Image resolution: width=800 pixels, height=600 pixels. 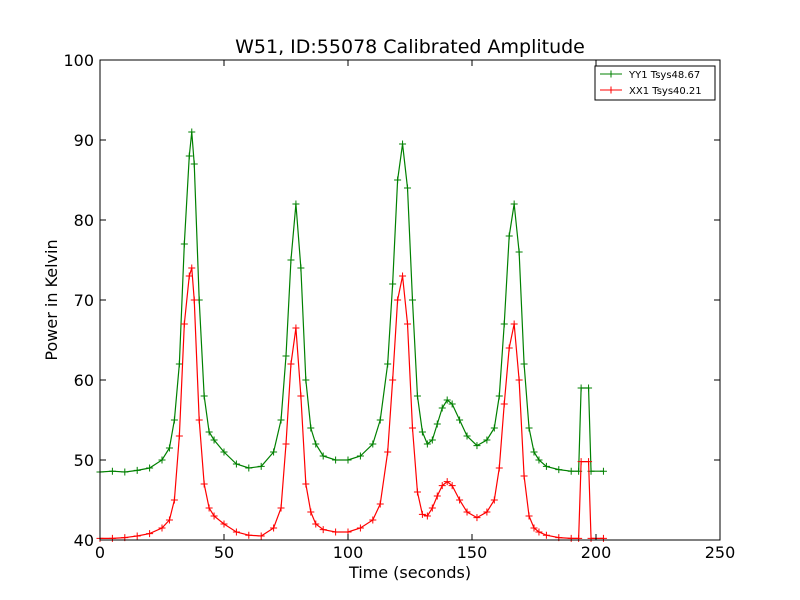 What do you see at coordinates (596, 552) in the screenshot?
I see `x-tick-label: 200` at bounding box center [596, 552].